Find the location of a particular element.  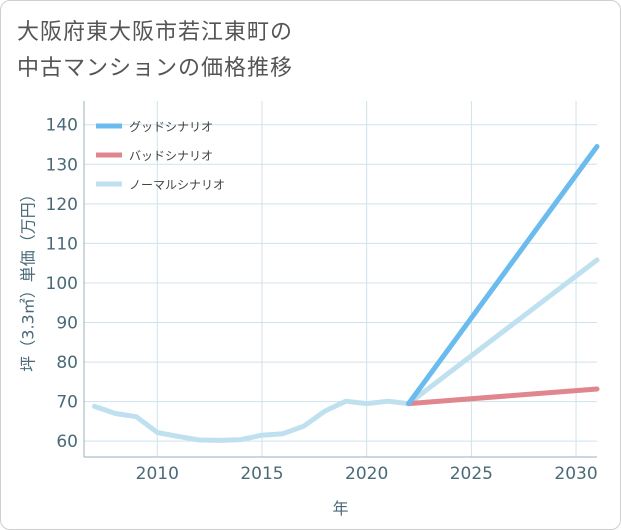

chart-title: 大阪府東大阪市若江東町の 中古マンションの価格推移 is located at coordinates (155, 50).